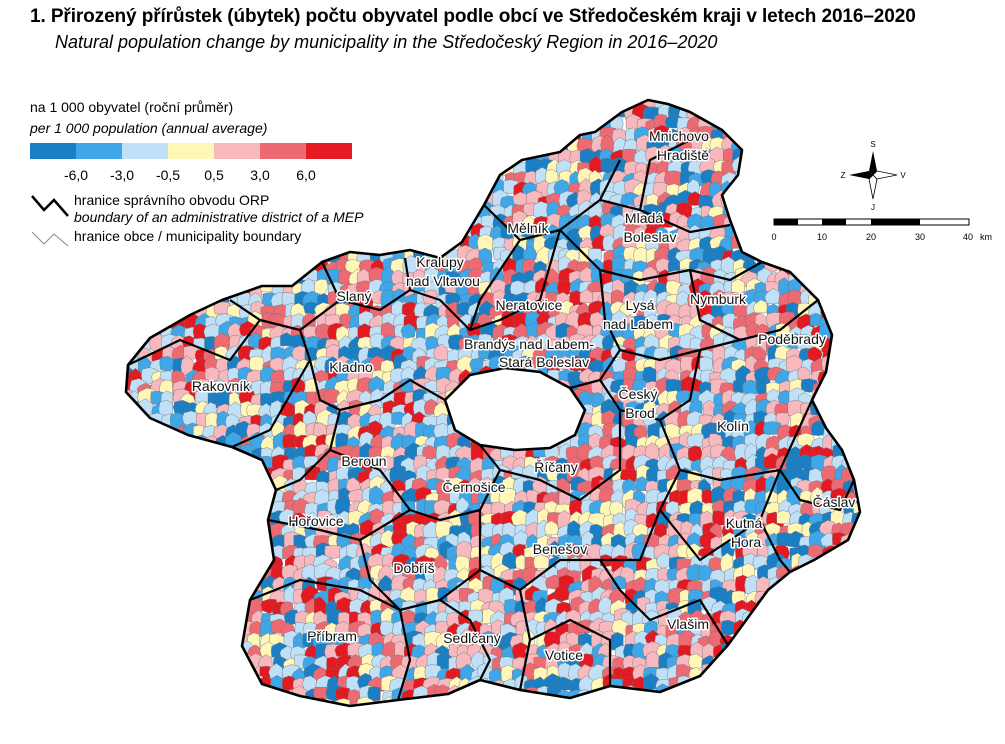 Image resolution: width=1005 pixels, height=744 pixels. What do you see at coordinates (733, 426) in the screenshot?
I see `label-kolin: Kolín` at bounding box center [733, 426].